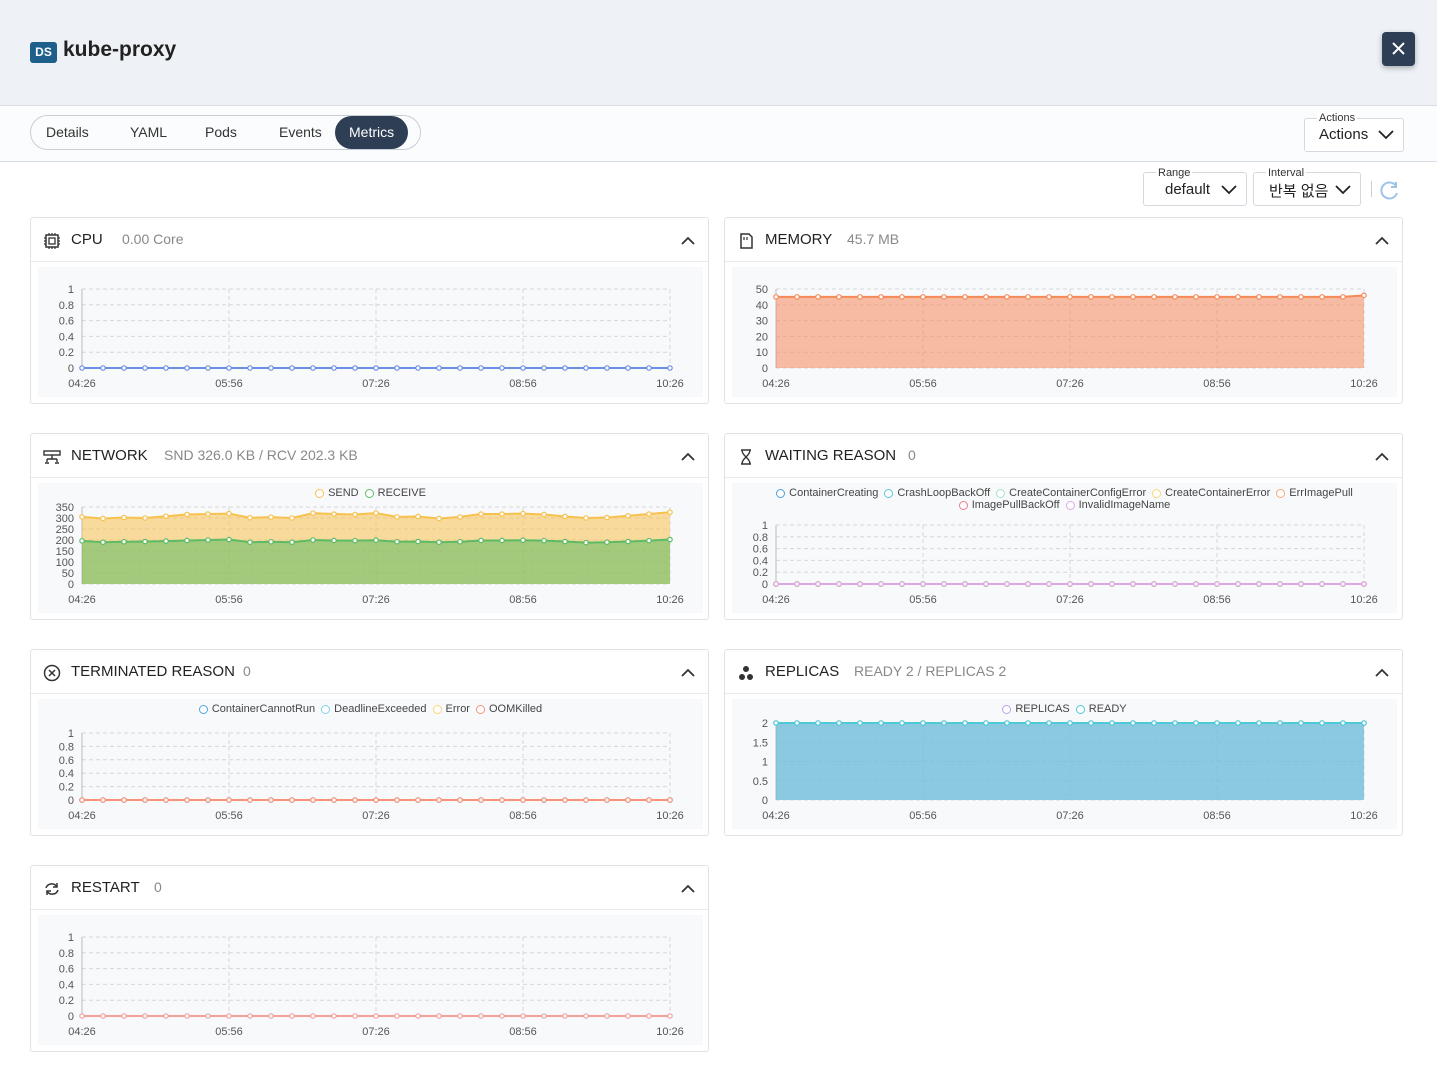 The image size is (1437, 1078). I want to click on tab: YAML, so click(149, 132).